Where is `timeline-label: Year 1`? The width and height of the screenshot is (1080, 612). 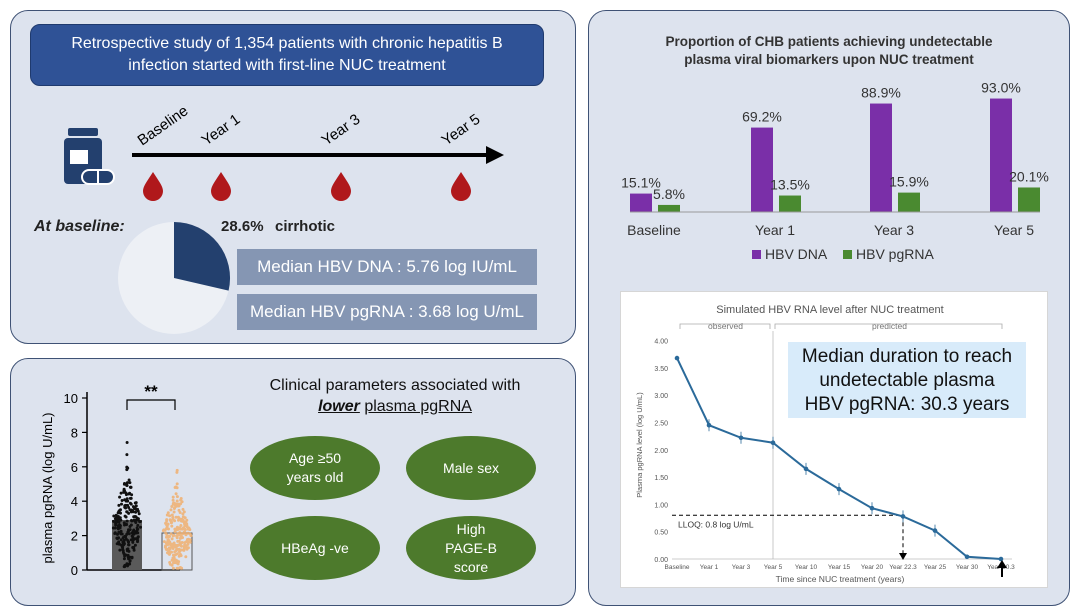
timeline-label: Year 1 is located at coordinates (221, 130).